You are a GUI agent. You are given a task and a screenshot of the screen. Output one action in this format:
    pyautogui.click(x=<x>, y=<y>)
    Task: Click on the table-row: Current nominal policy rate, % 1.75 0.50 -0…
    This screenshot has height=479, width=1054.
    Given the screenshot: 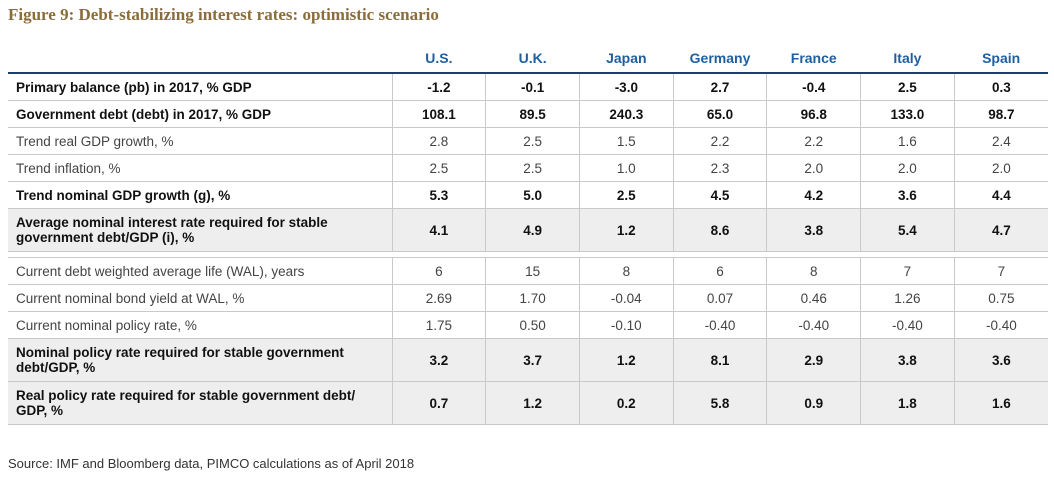 What is the action you would take?
    pyautogui.click(x=528, y=325)
    